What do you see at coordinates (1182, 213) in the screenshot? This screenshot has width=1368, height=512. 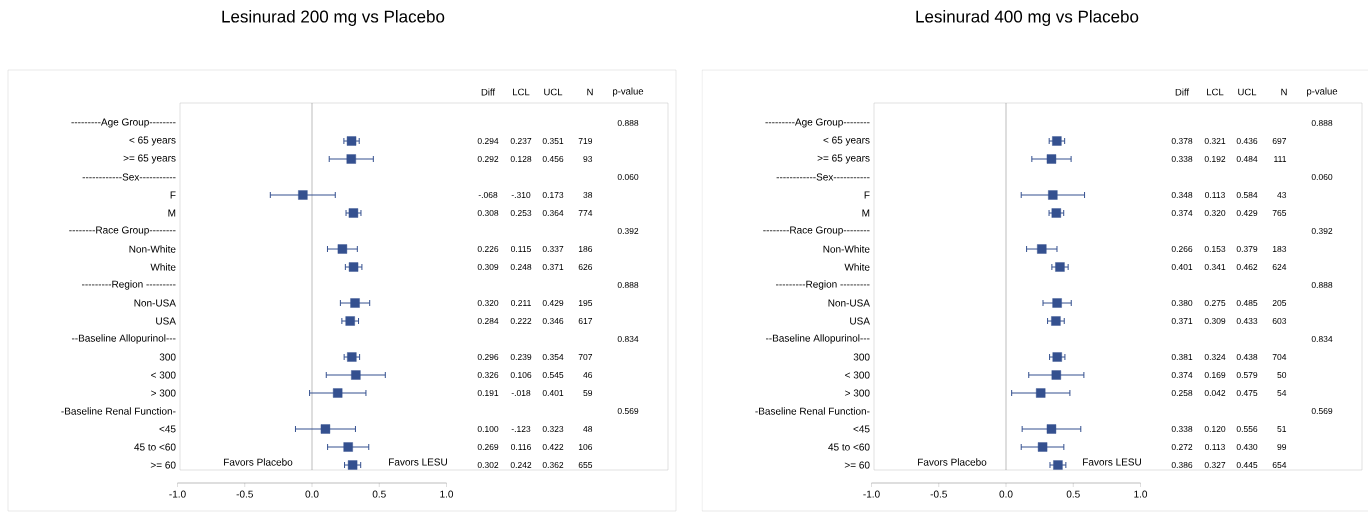 I see `data-label: 0.374` at bounding box center [1182, 213].